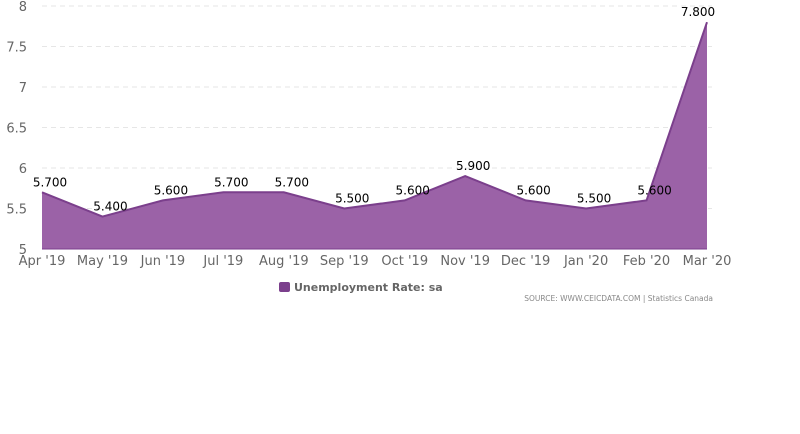  What do you see at coordinates (42, 261) in the screenshot?
I see `x-tick-label: Apr '19` at bounding box center [42, 261].